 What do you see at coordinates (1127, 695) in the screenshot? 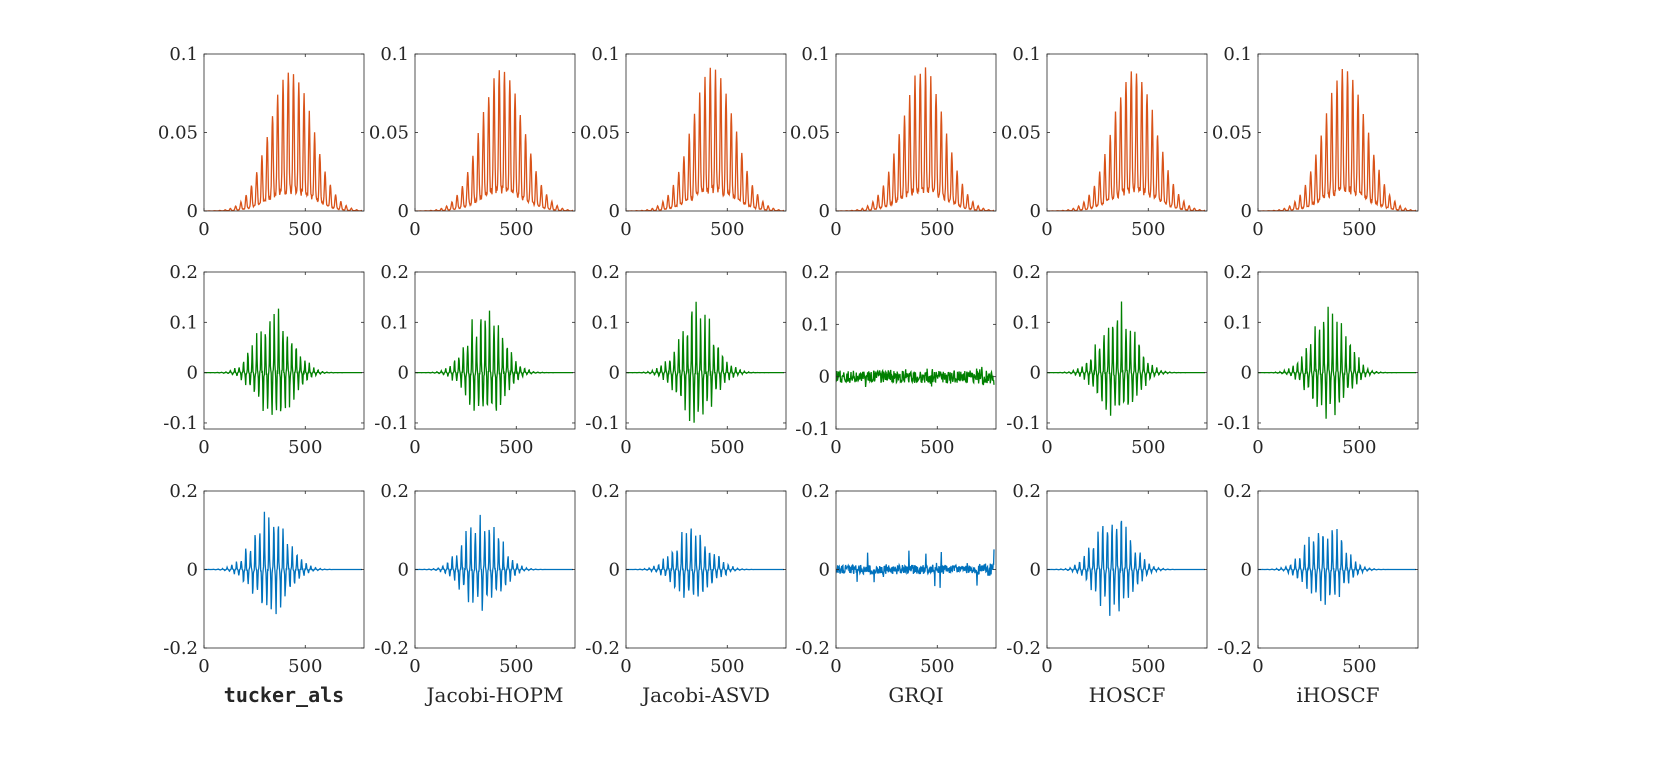
I see `method-label-hoscf: HOSCF` at bounding box center [1127, 695].